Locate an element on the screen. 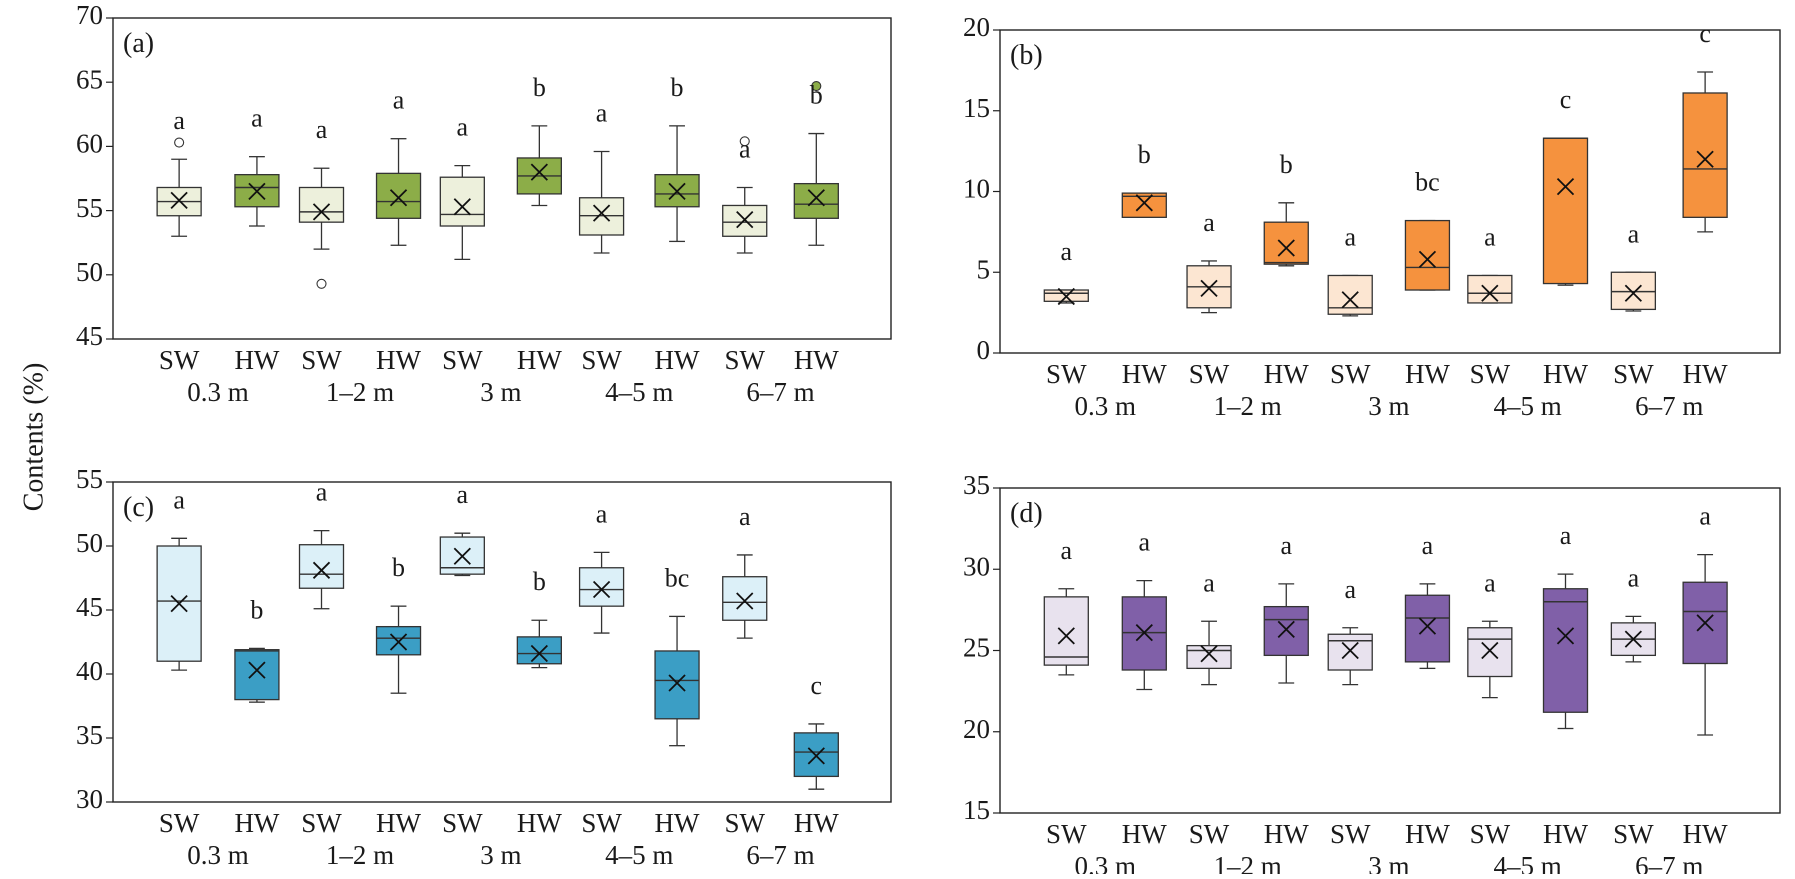 Image resolution: width=1795 pixels, height=879 pixels. box-hw-9: c is located at coordinates (816, 730).